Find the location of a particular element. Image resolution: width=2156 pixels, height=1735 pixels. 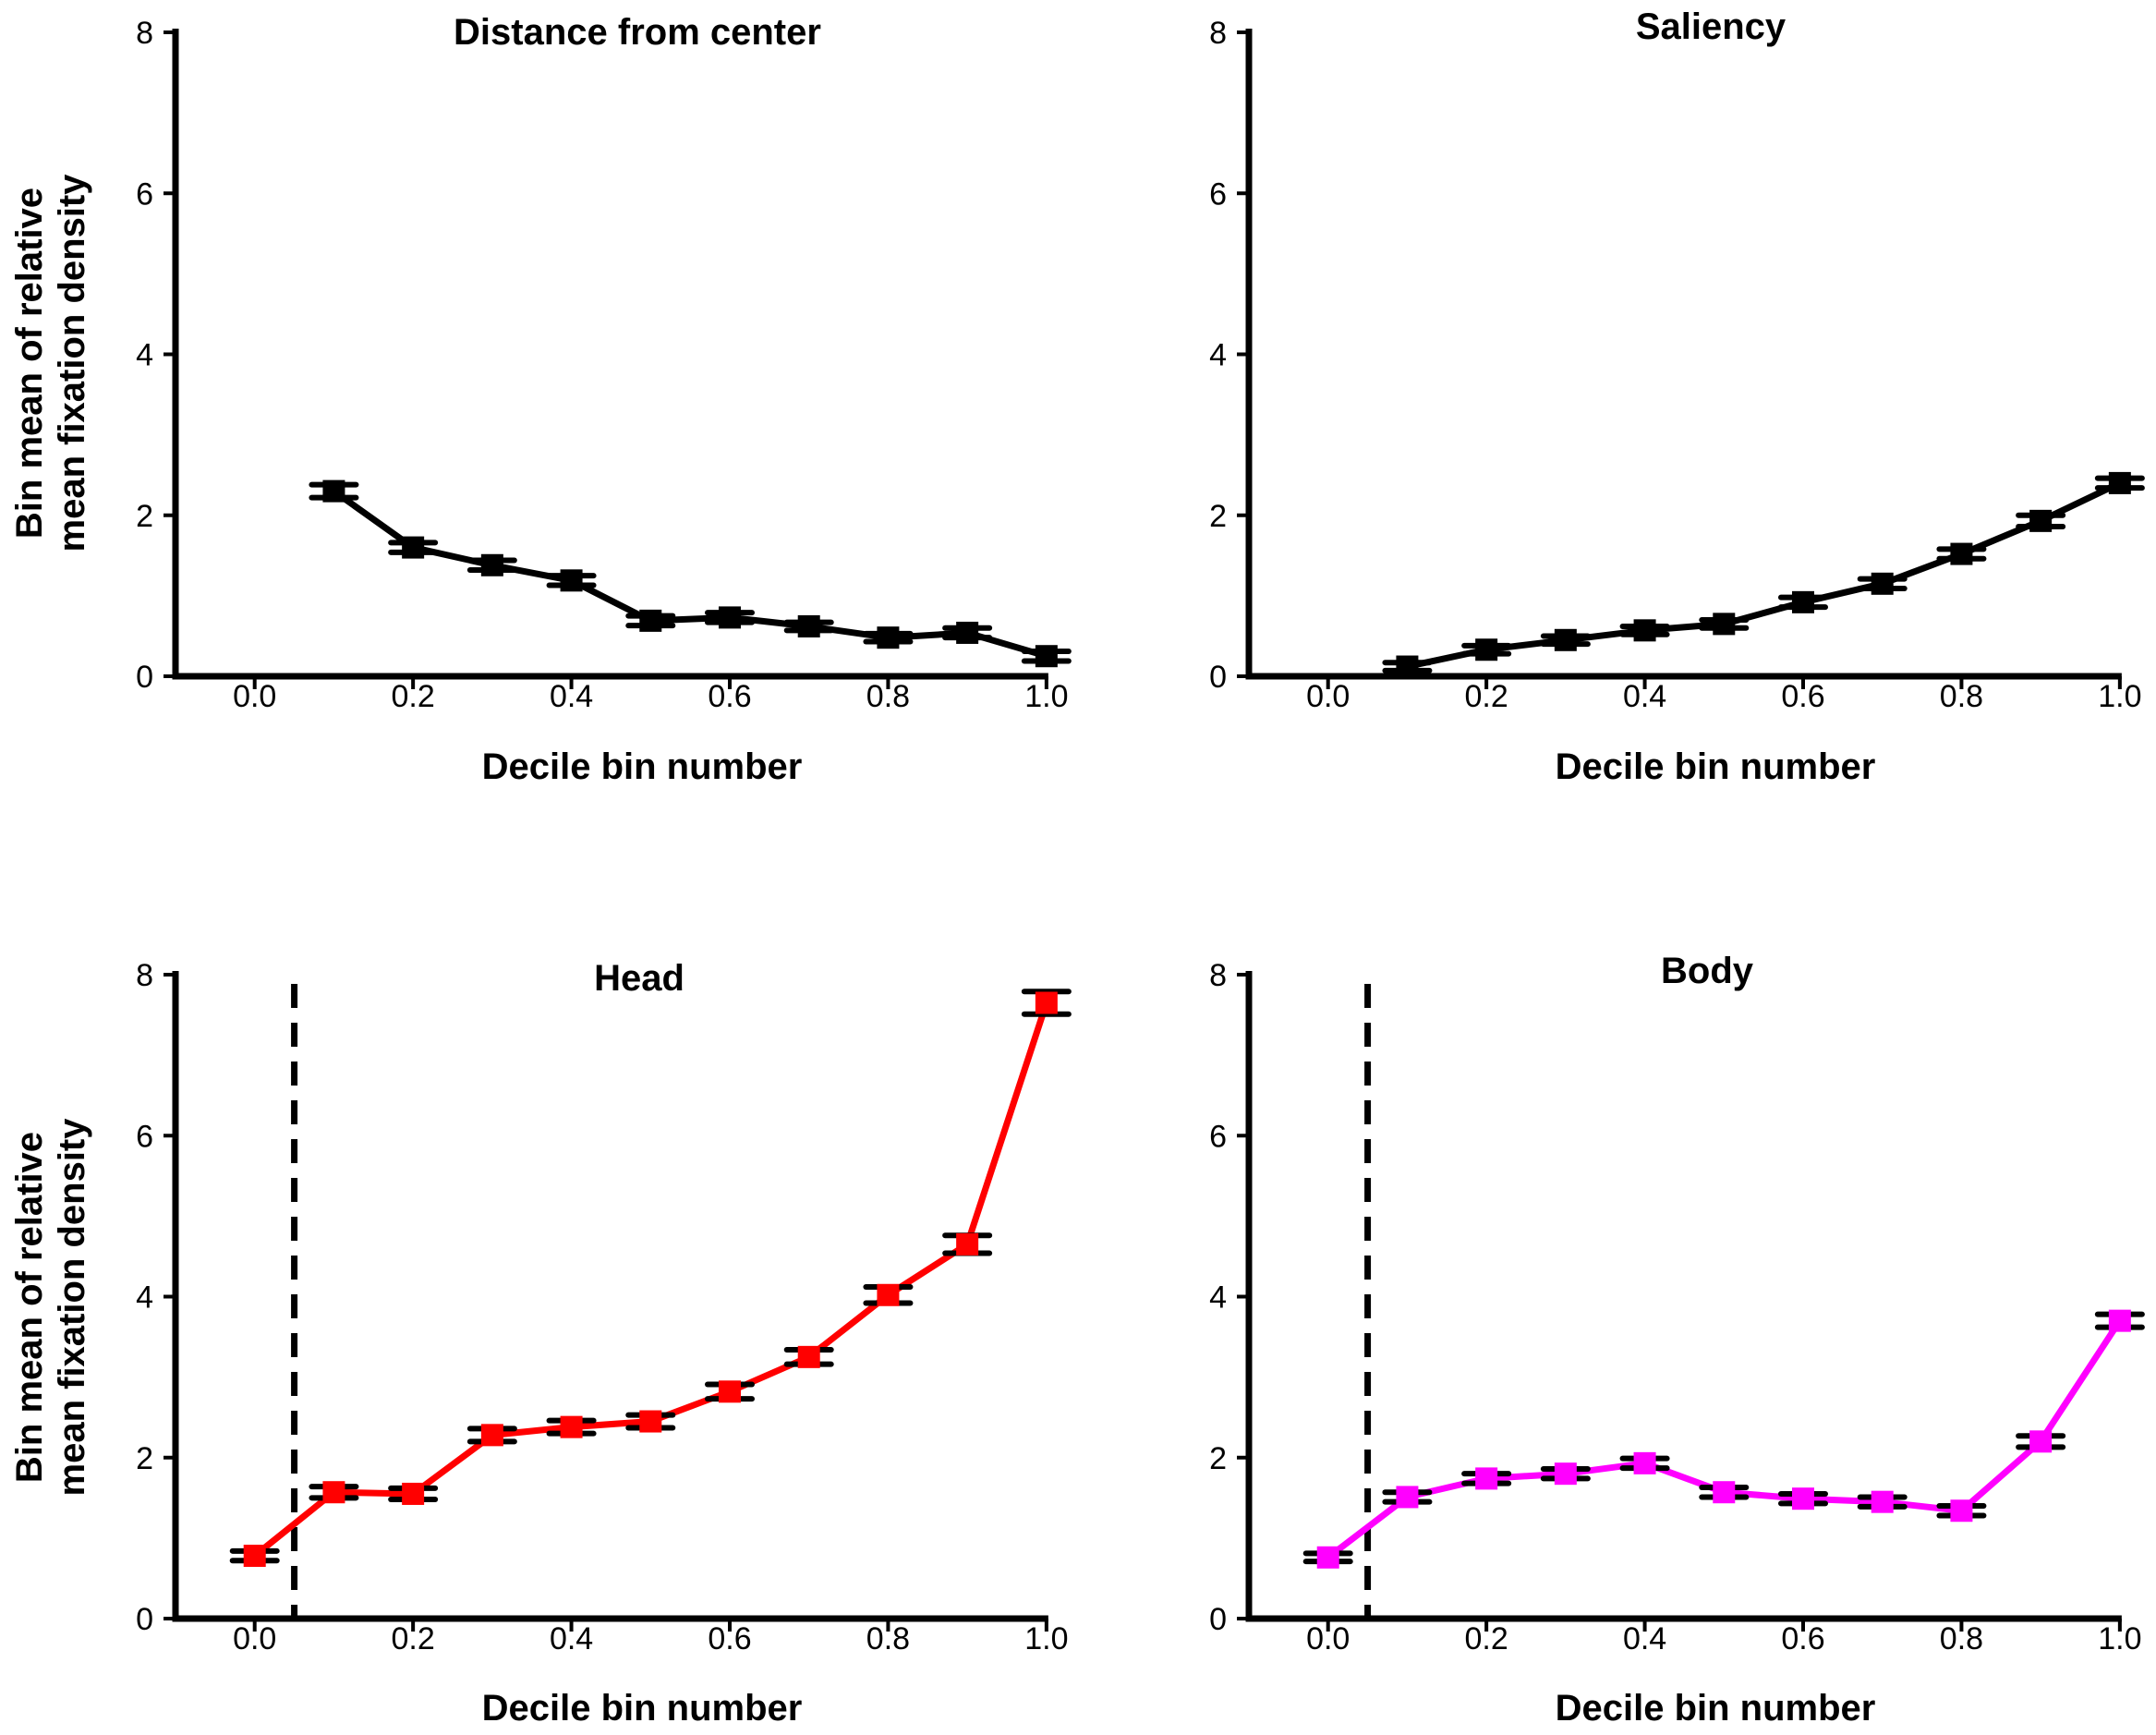

panel-title: Distance from center is located at coordinates (637, 32).